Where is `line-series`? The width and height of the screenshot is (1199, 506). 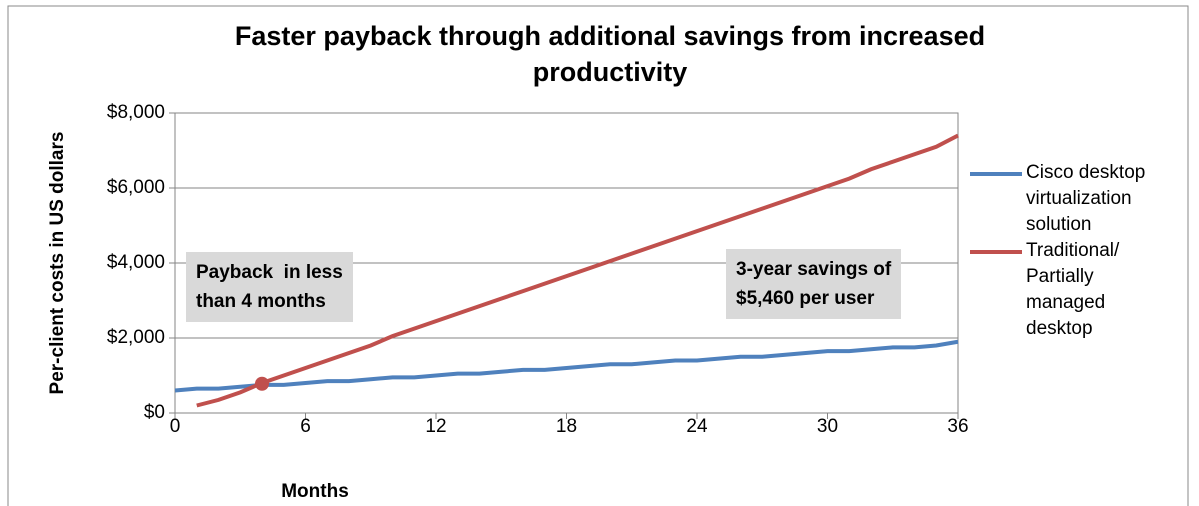 line-series is located at coordinates (566, 366).